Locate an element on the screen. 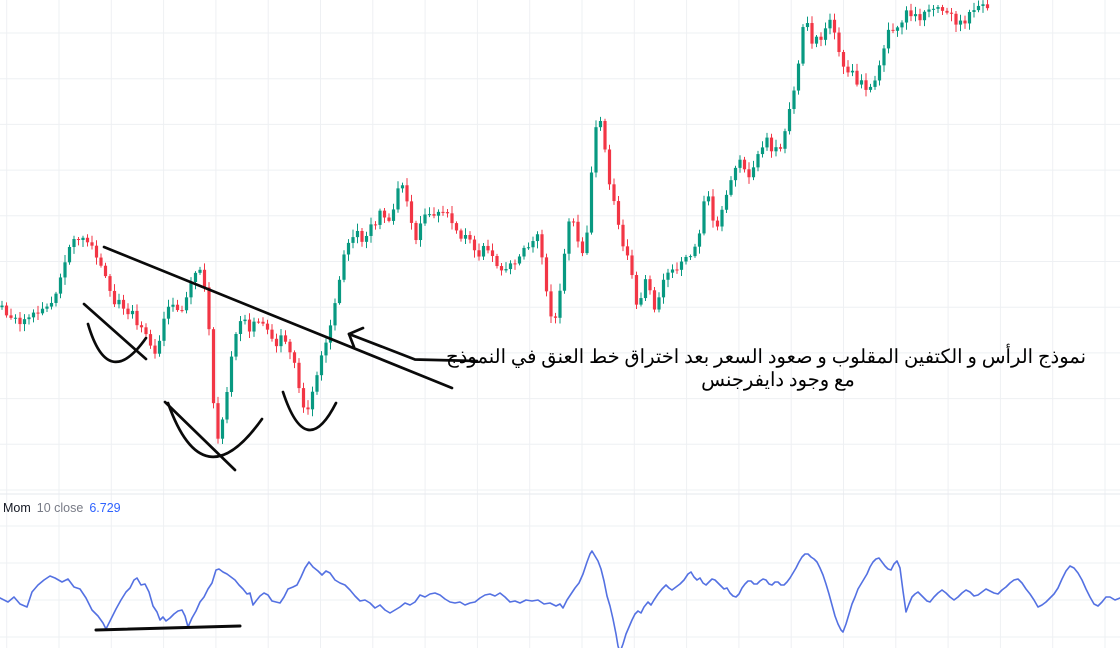 This screenshot has width=1120, height=648. drawing-head-diagonal is located at coordinates (200, 436).